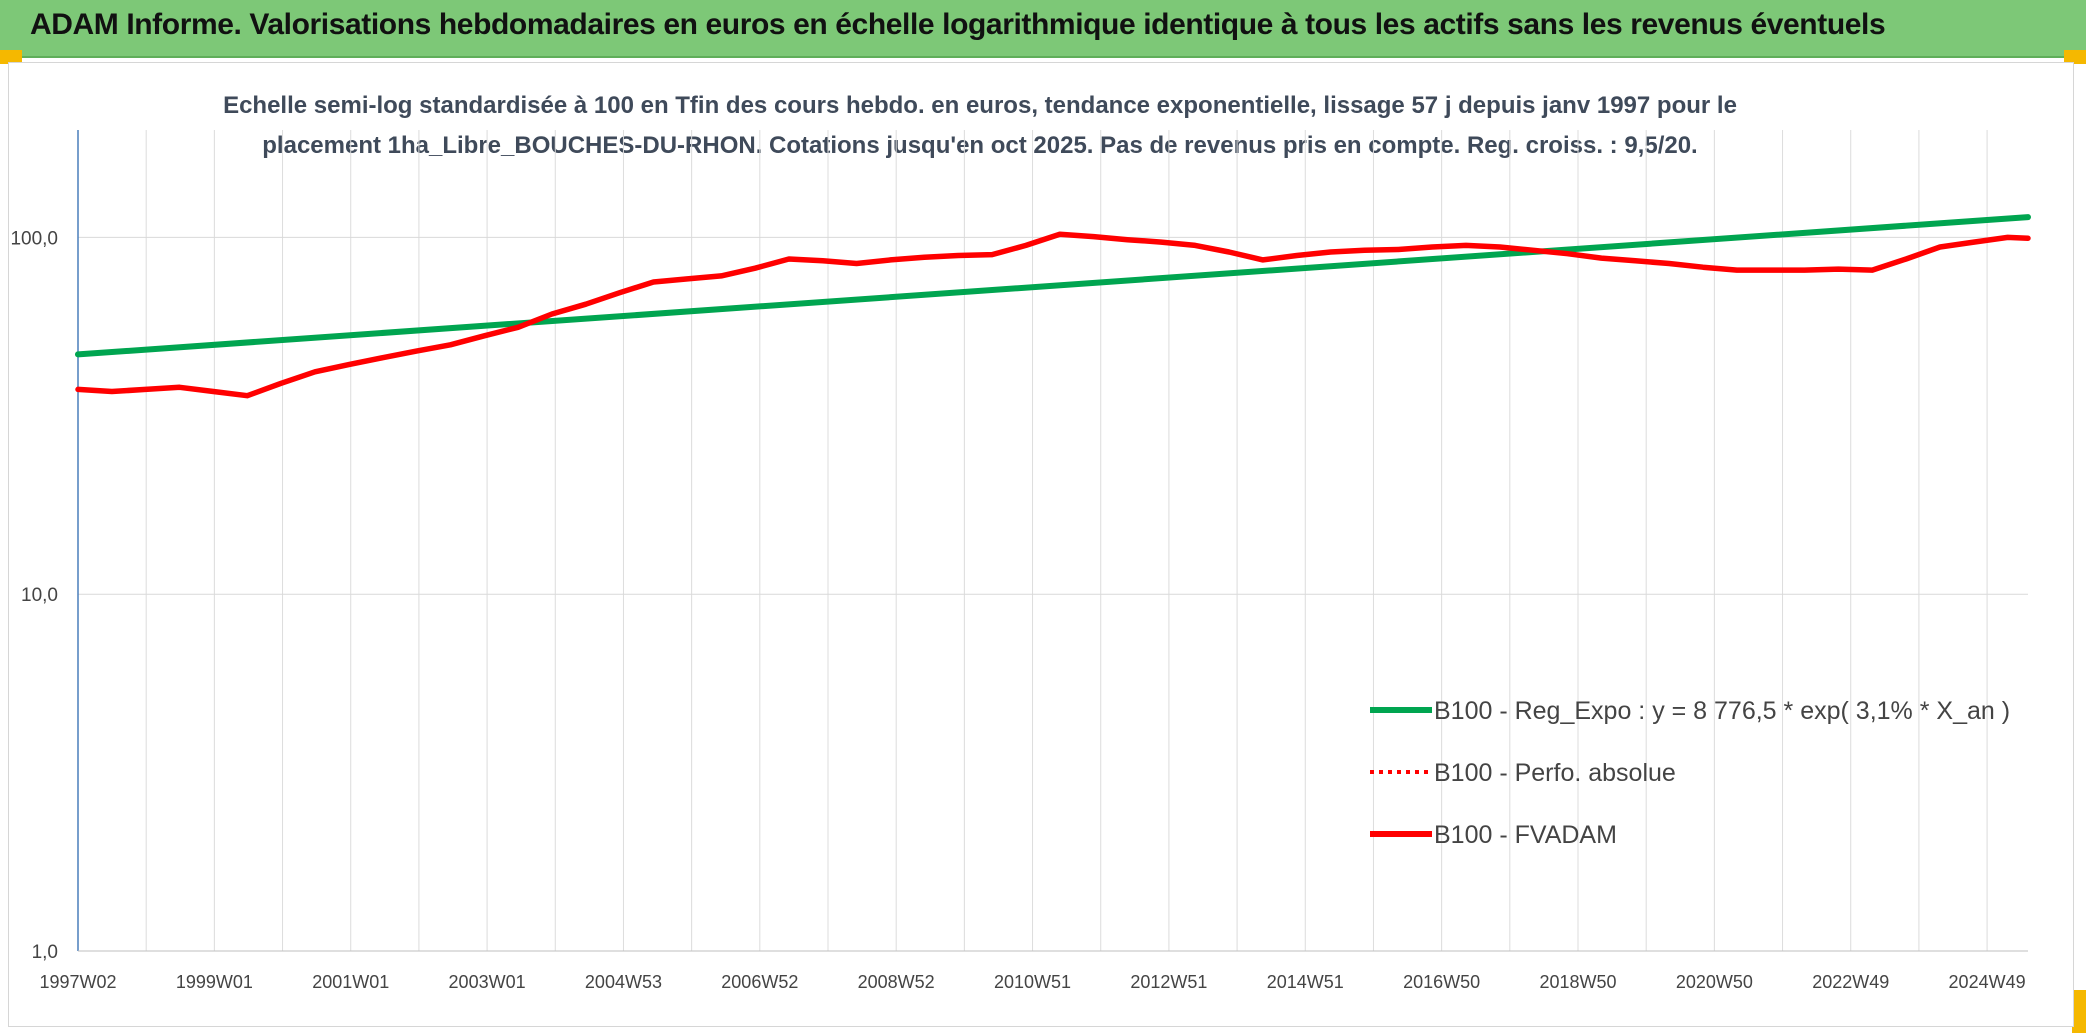 The image size is (2086, 1033). What do you see at coordinates (1032, 982) in the screenshot?
I see `x-tick-label: 2010W51` at bounding box center [1032, 982].